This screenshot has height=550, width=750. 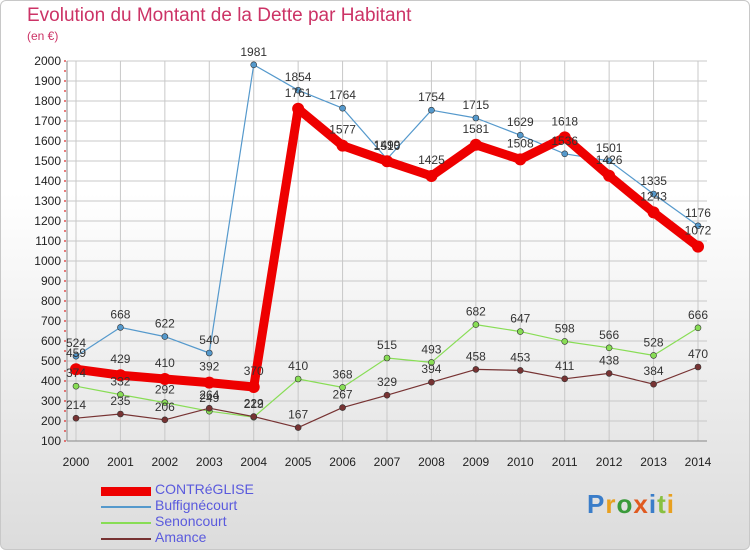 What do you see at coordinates (254, 371) in the screenshot?
I see `data-label-contreglise: 370` at bounding box center [254, 371].